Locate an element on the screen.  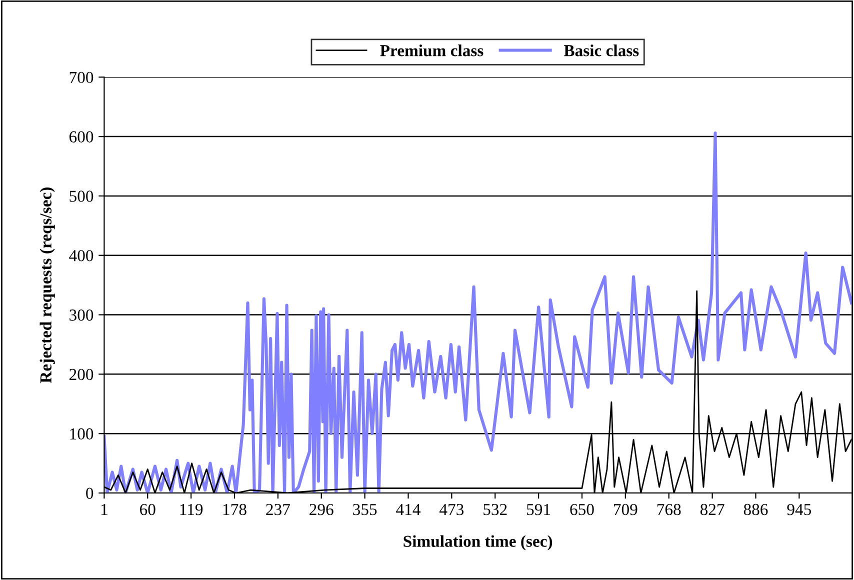
x-tick-label: 1 is located at coordinates (104, 509).